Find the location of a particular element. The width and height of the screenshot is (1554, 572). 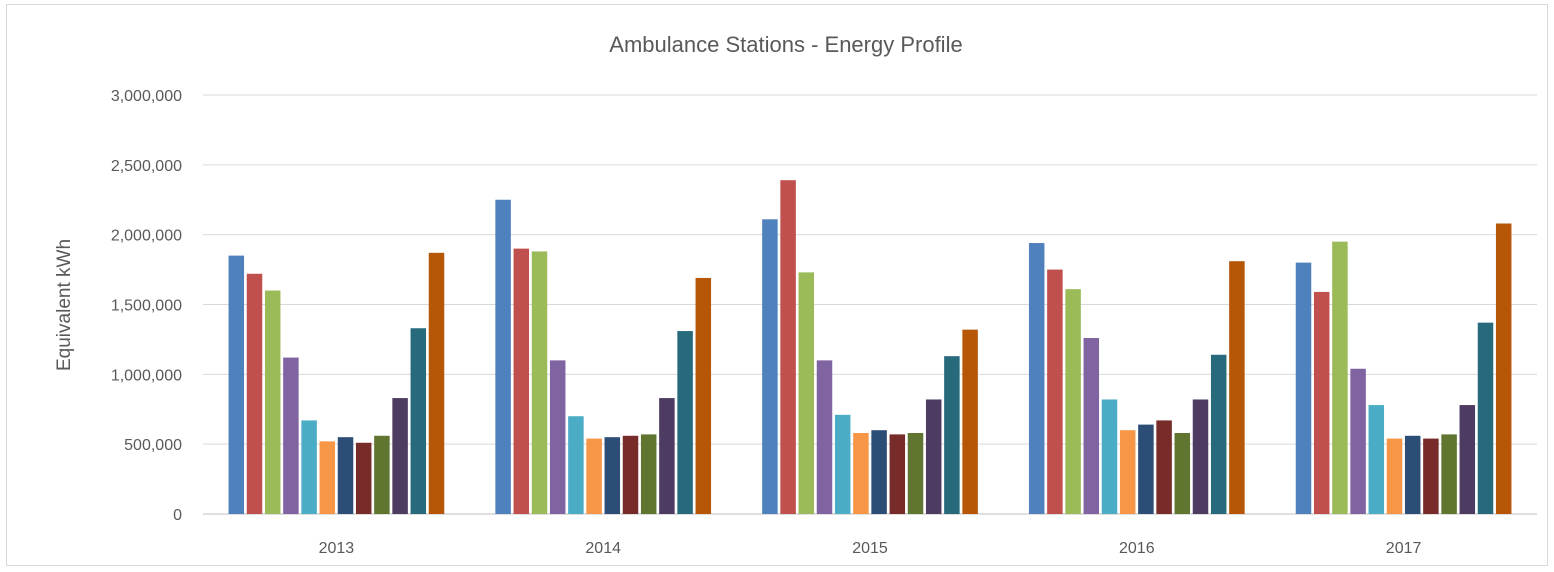

x-tick-label: 2013 is located at coordinates (337, 548).